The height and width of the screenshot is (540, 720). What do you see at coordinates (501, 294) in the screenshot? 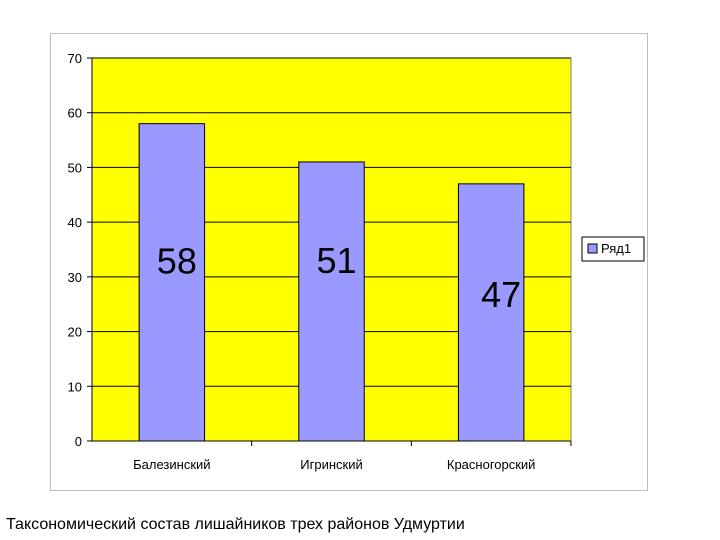
I see `data-label-3: 47` at bounding box center [501, 294].